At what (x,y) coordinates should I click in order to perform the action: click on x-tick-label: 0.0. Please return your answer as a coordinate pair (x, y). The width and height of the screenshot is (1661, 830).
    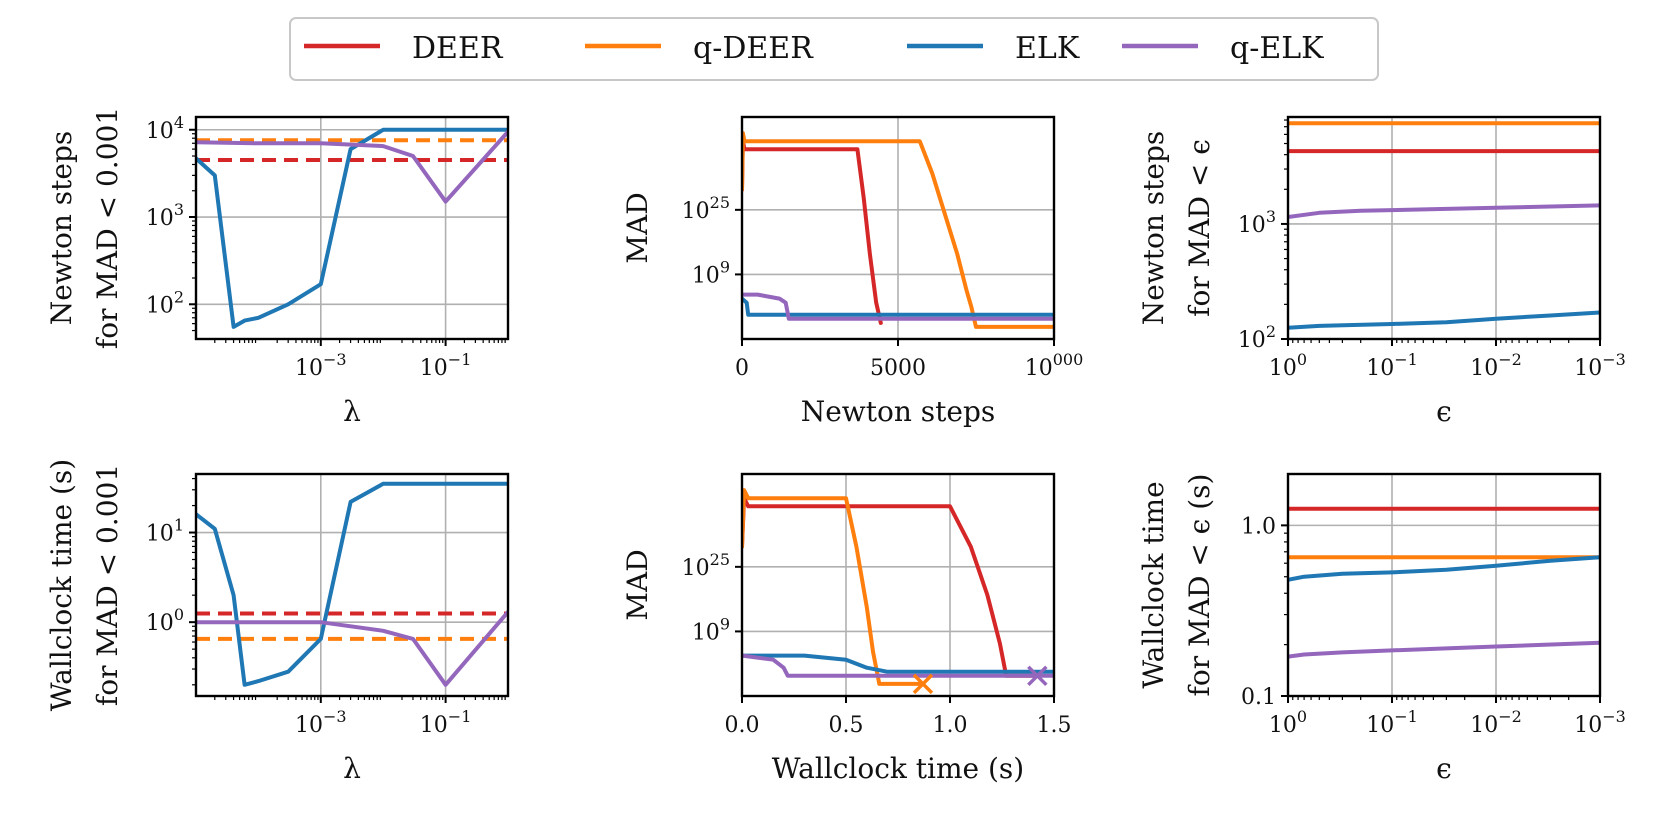
    Looking at the image, I should click on (742, 725).